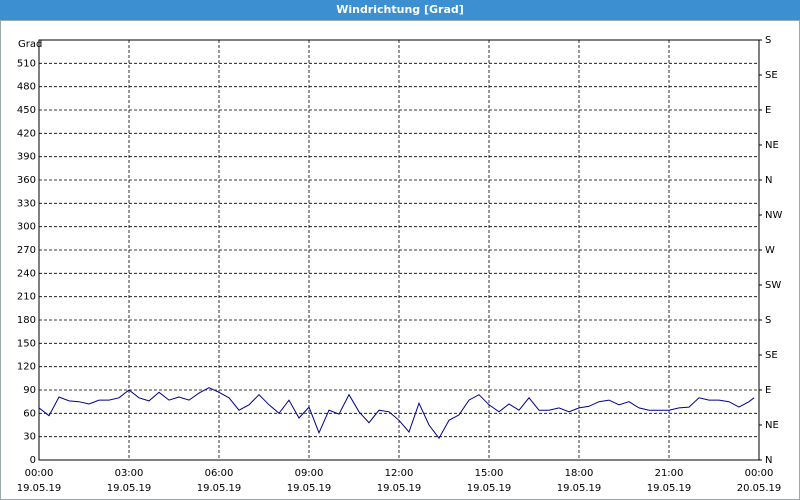 The width and height of the screenshot is (800, 500). What do you see at coordinates (26, 227) in the screenshot?
I see `y-tick-label: 300` at bounding box center [26, 227].